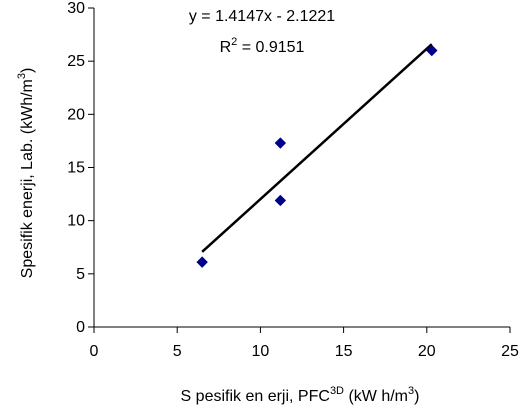  Describe the element at coordinates (344, 351) in the screenshot. I see `x-tick-label: 15` at that location.